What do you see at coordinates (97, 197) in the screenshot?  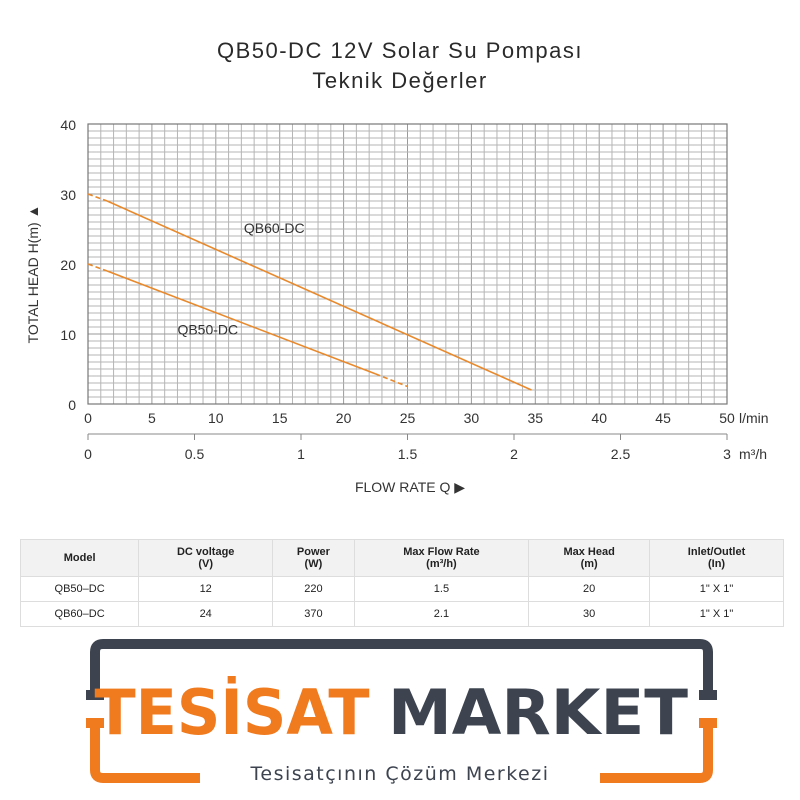 I see `series-qb60-dashed` at bounding box center [97, 197].